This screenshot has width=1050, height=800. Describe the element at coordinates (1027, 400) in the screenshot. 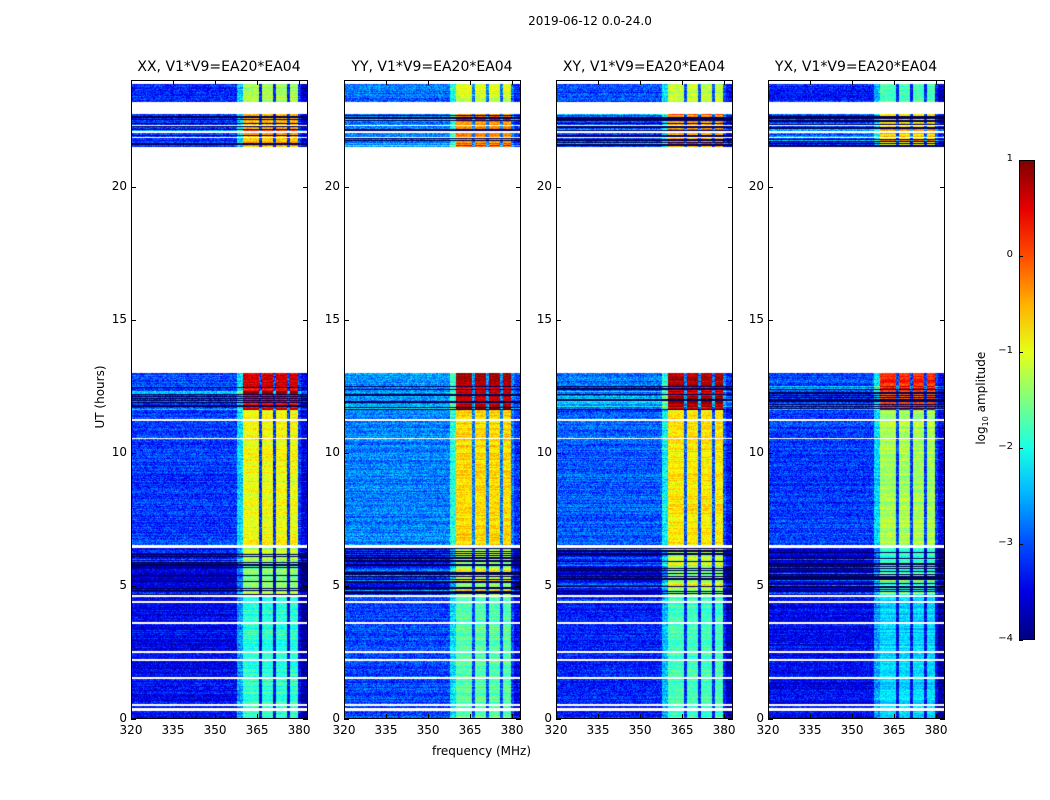

I see `colorbar` at that location.